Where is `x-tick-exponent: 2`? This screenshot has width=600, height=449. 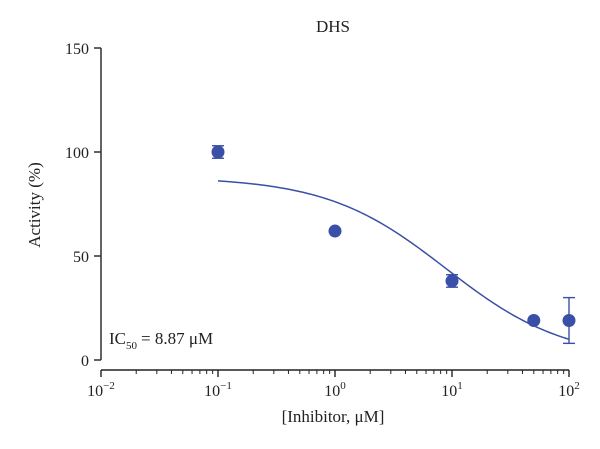
x-tick-exponent: 2 is located at coordinates (577, 386).